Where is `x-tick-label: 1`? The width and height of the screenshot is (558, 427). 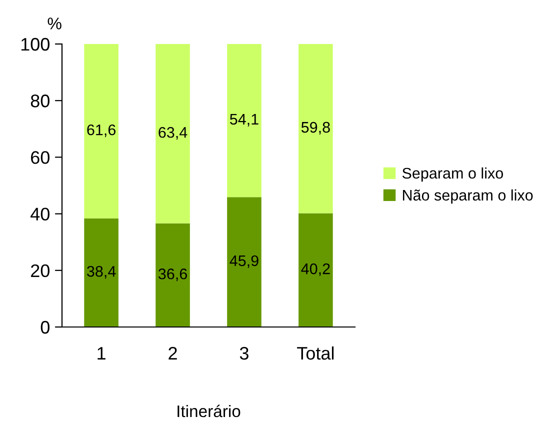
x-tick-label: 1 is located at coordinates (102, 353).